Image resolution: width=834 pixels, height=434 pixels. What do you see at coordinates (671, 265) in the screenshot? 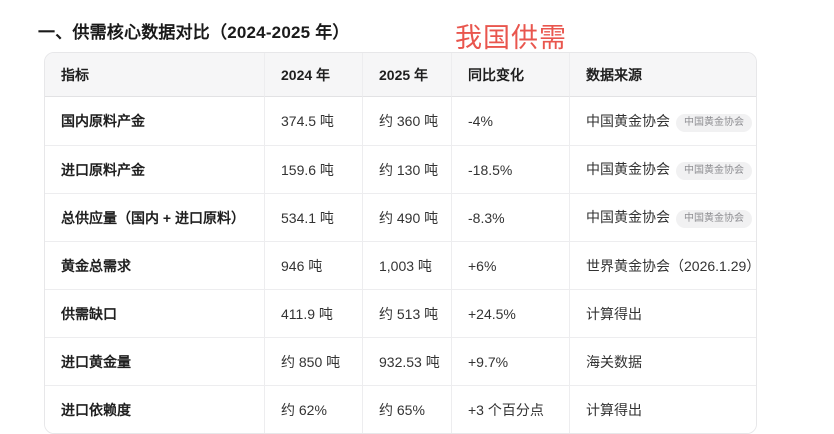
I see `source-name: 世界黄金协会（2026.1.29）` at bounding box center [671, 265].